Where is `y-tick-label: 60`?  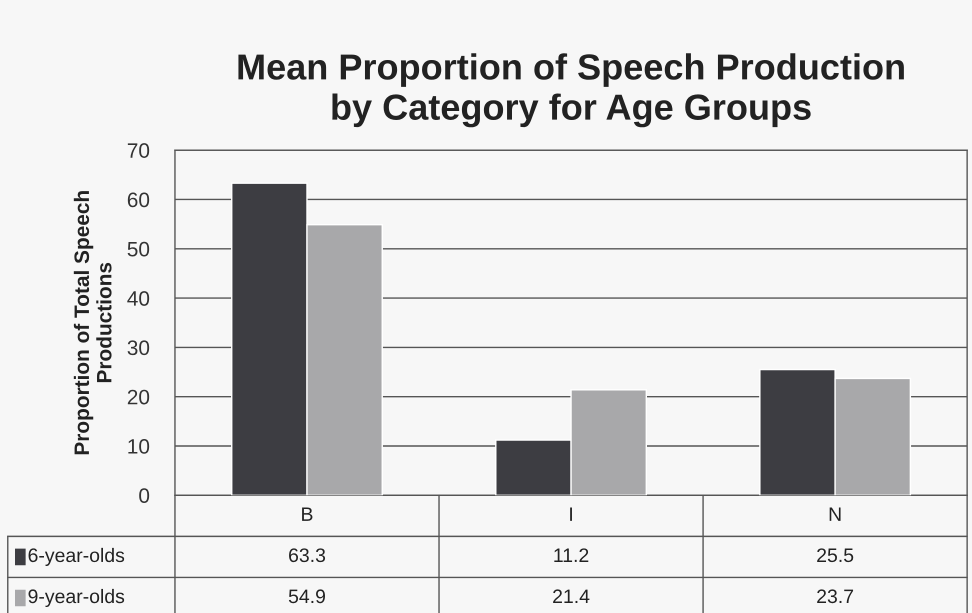
y-tick-label: 60 is located at coordinates (139, 200).